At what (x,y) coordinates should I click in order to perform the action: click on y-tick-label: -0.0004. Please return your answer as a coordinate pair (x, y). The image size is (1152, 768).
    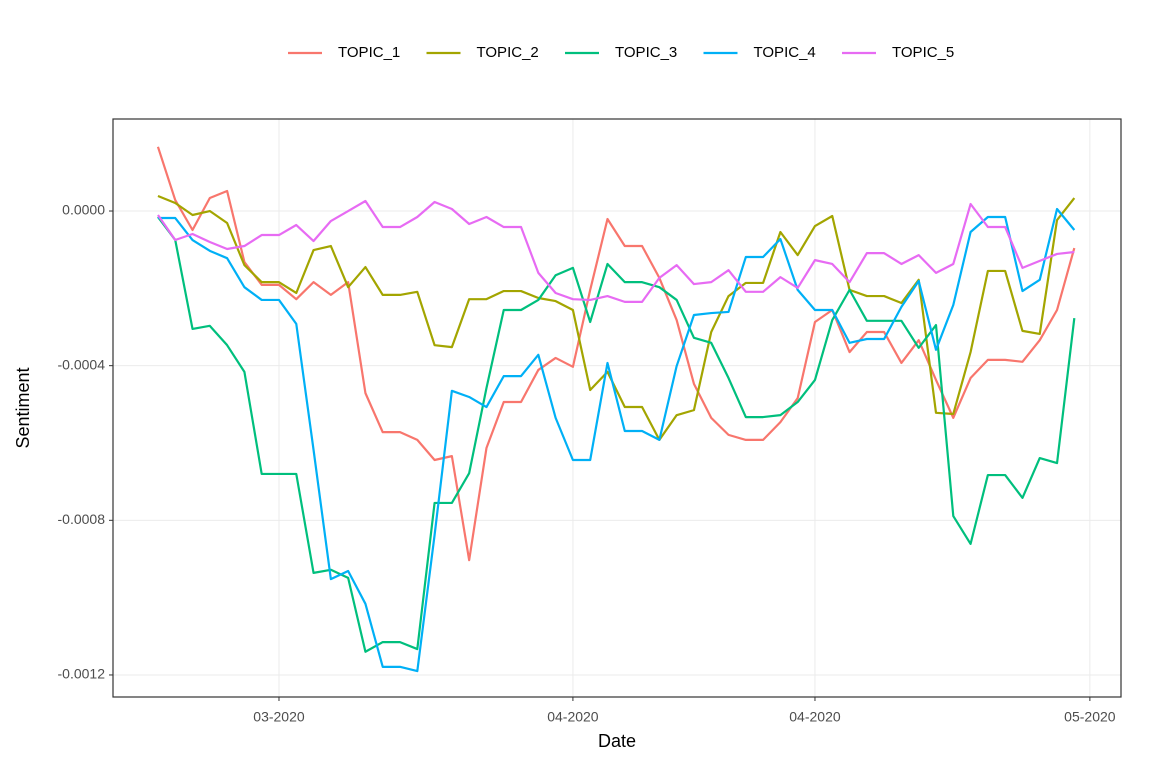
    Looking at the image, I should click on (82, 364).